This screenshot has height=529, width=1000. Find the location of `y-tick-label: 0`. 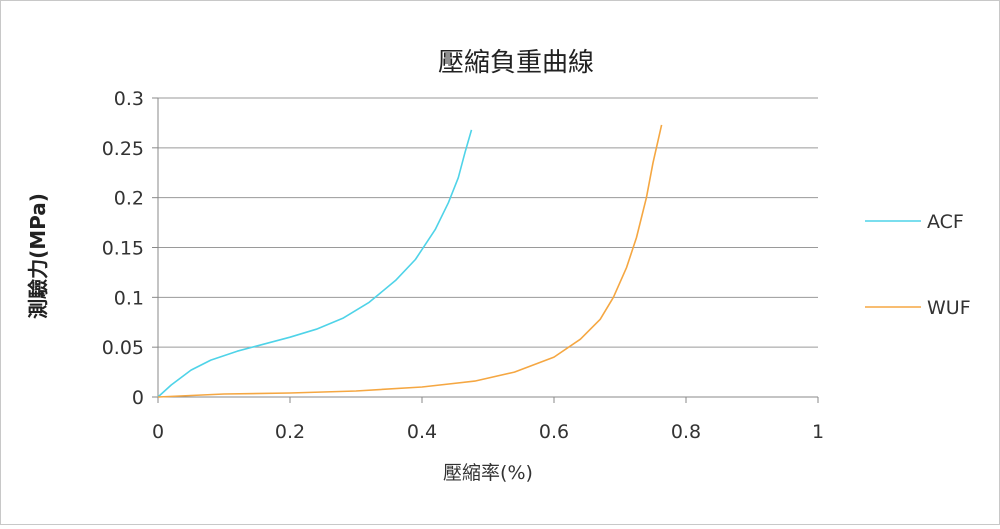

y-tick-label: 0 is located at coordinates (138, 398).